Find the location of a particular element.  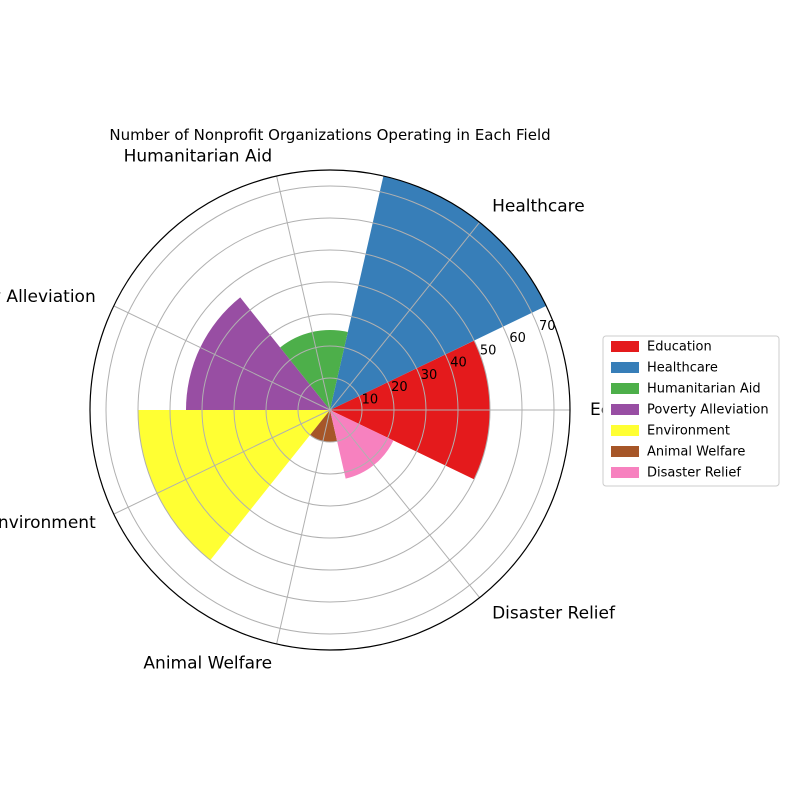

category-label: Animal Welfare is located at coordinates (207, 663).